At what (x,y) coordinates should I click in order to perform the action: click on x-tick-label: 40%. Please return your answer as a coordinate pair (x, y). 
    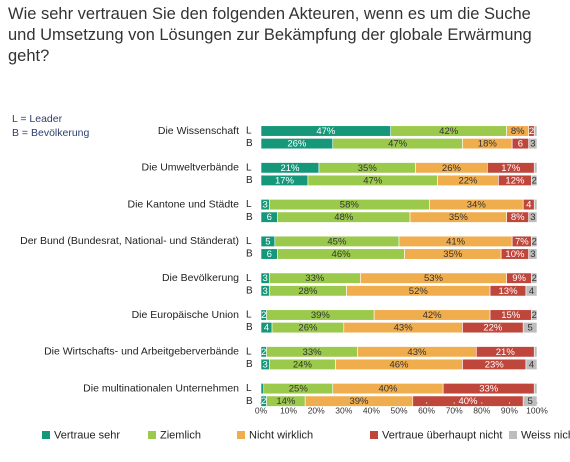
    Looking at the image, I should click on (371, 410).